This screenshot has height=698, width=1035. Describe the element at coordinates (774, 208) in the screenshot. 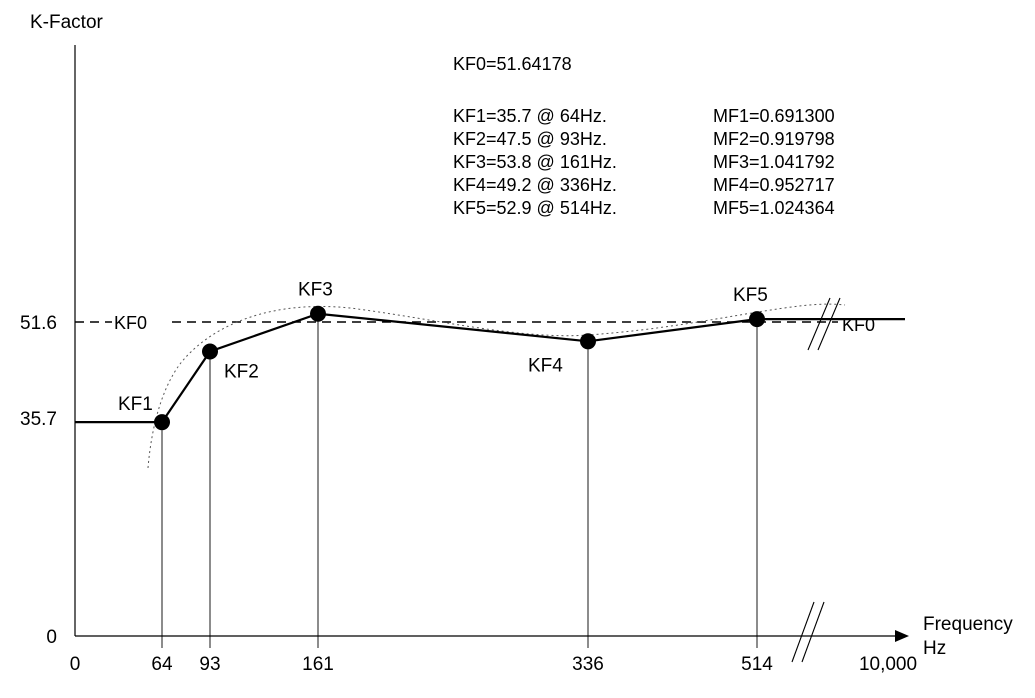

I see `mf-annotation: MF5=1.024364` at that location.